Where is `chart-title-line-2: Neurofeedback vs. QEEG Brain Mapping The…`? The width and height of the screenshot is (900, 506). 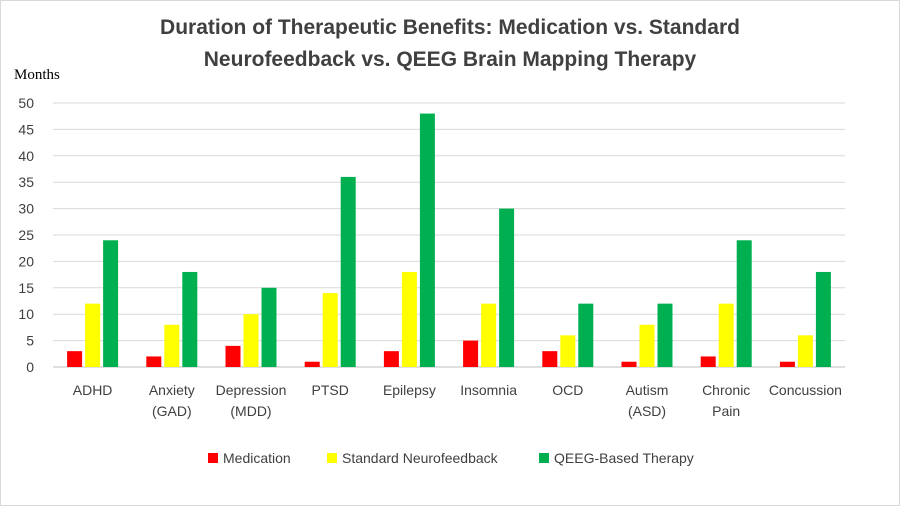
chart-title-line-2: Neurofeedback vs. QEEG Brain Mapping The… is located at coordinates (450, 59).